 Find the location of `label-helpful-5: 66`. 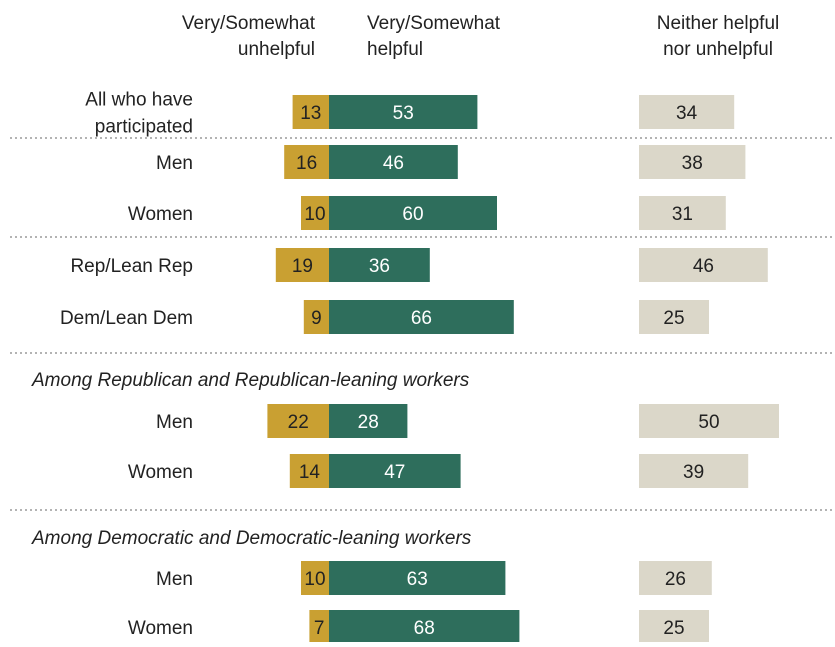

label-helpful-5: 66 is located at coordinates (421, 318).